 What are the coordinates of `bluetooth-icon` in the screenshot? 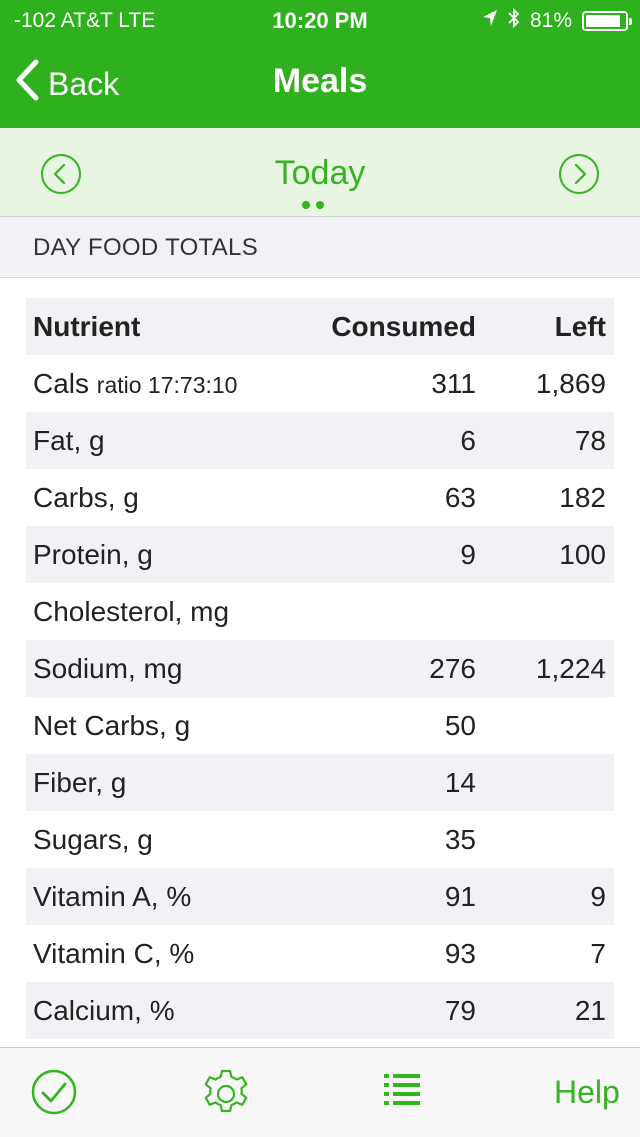 It's located at (514, 20).